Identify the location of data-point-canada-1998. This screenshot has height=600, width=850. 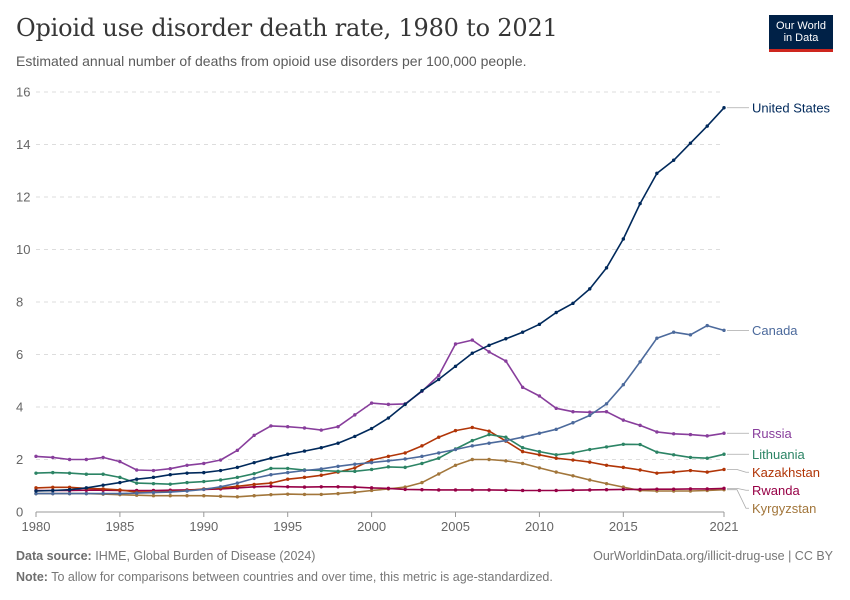
(338, 466).